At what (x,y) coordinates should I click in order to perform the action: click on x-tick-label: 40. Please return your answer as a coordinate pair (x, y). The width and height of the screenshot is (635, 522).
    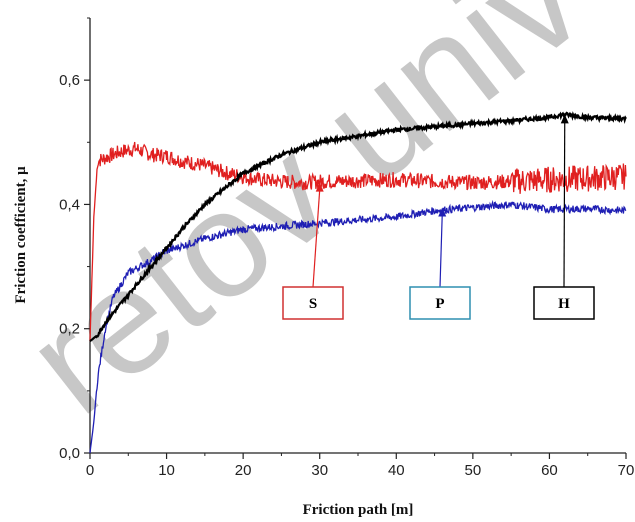
    Looking at the image, I should click on (396, 470).